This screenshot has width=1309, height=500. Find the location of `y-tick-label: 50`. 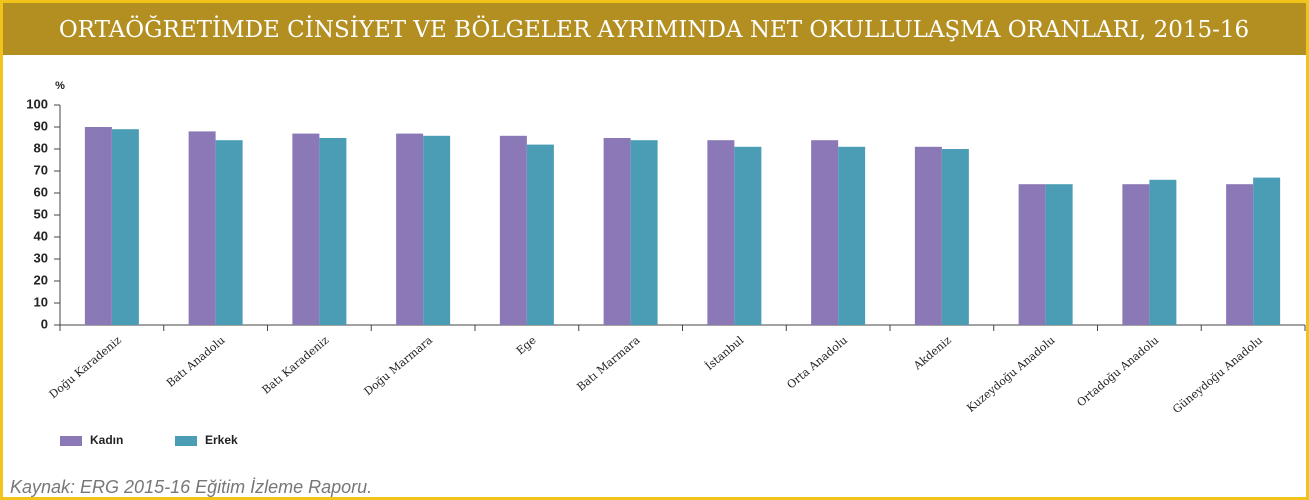

y-tick-label: 50 is located at coordinates (41, 213).